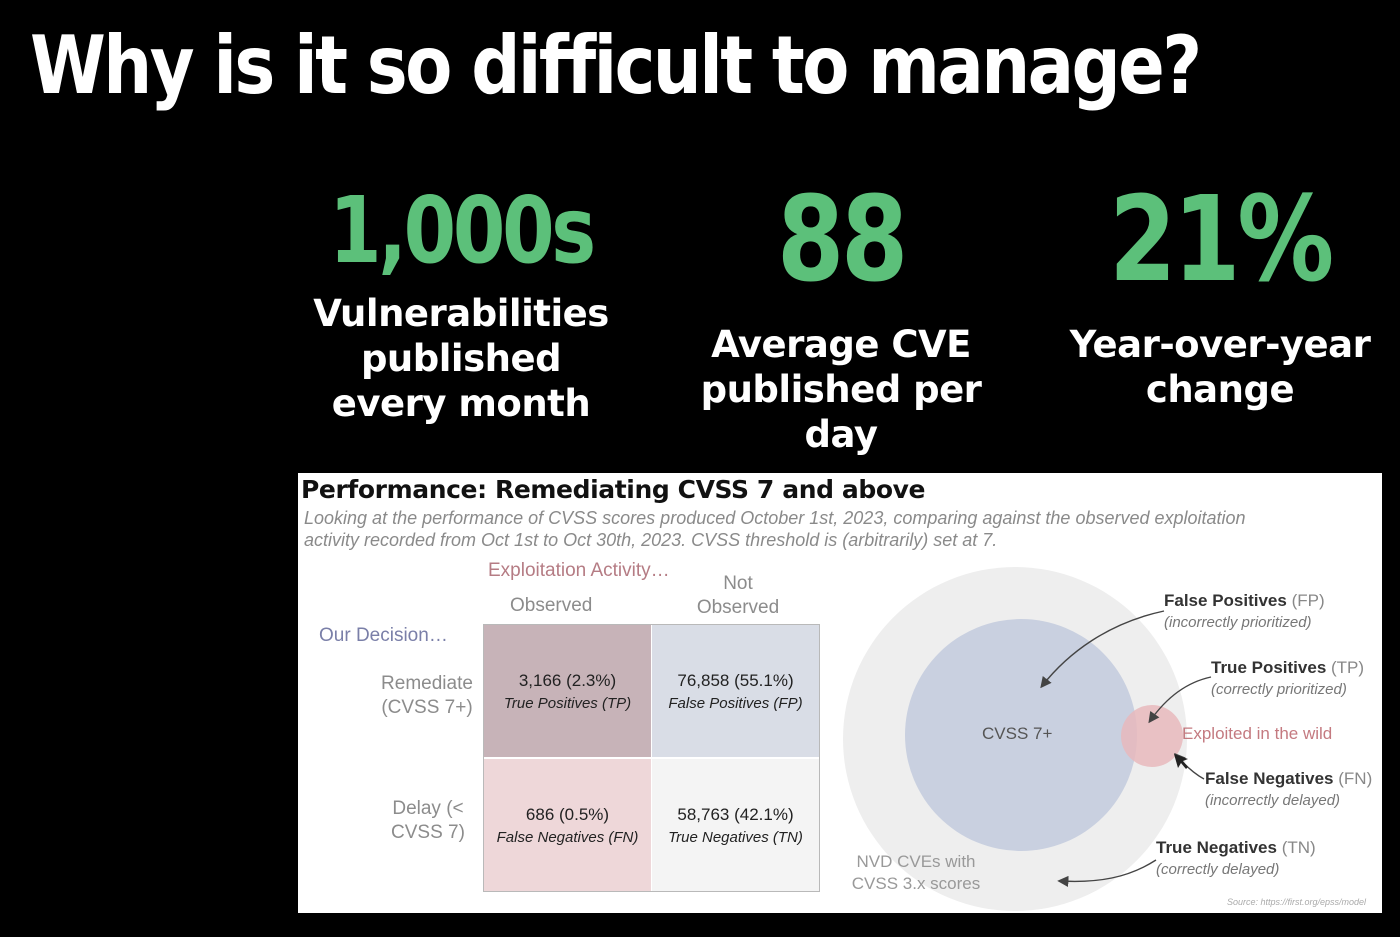 The width and height of the screenshot is (1400, 937). I want to click on exploited-circle, so click(1152, 736).